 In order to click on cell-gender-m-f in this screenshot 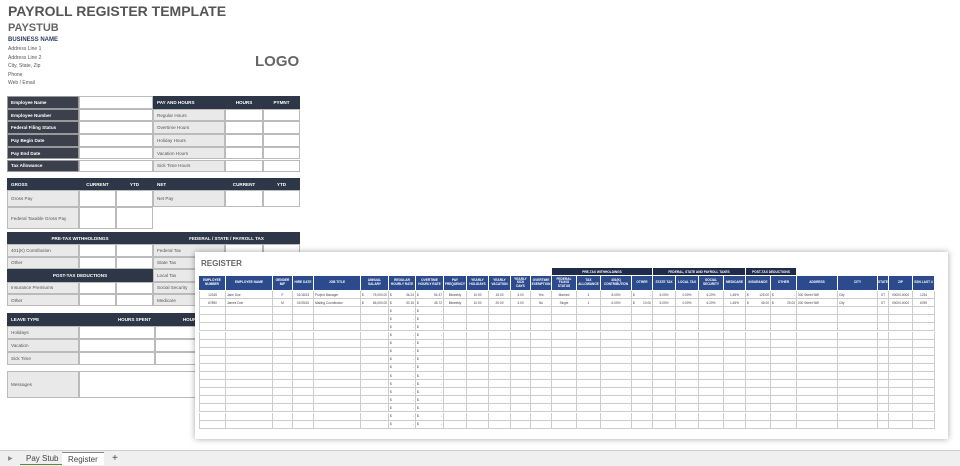, I will do `click(283, 424)`.